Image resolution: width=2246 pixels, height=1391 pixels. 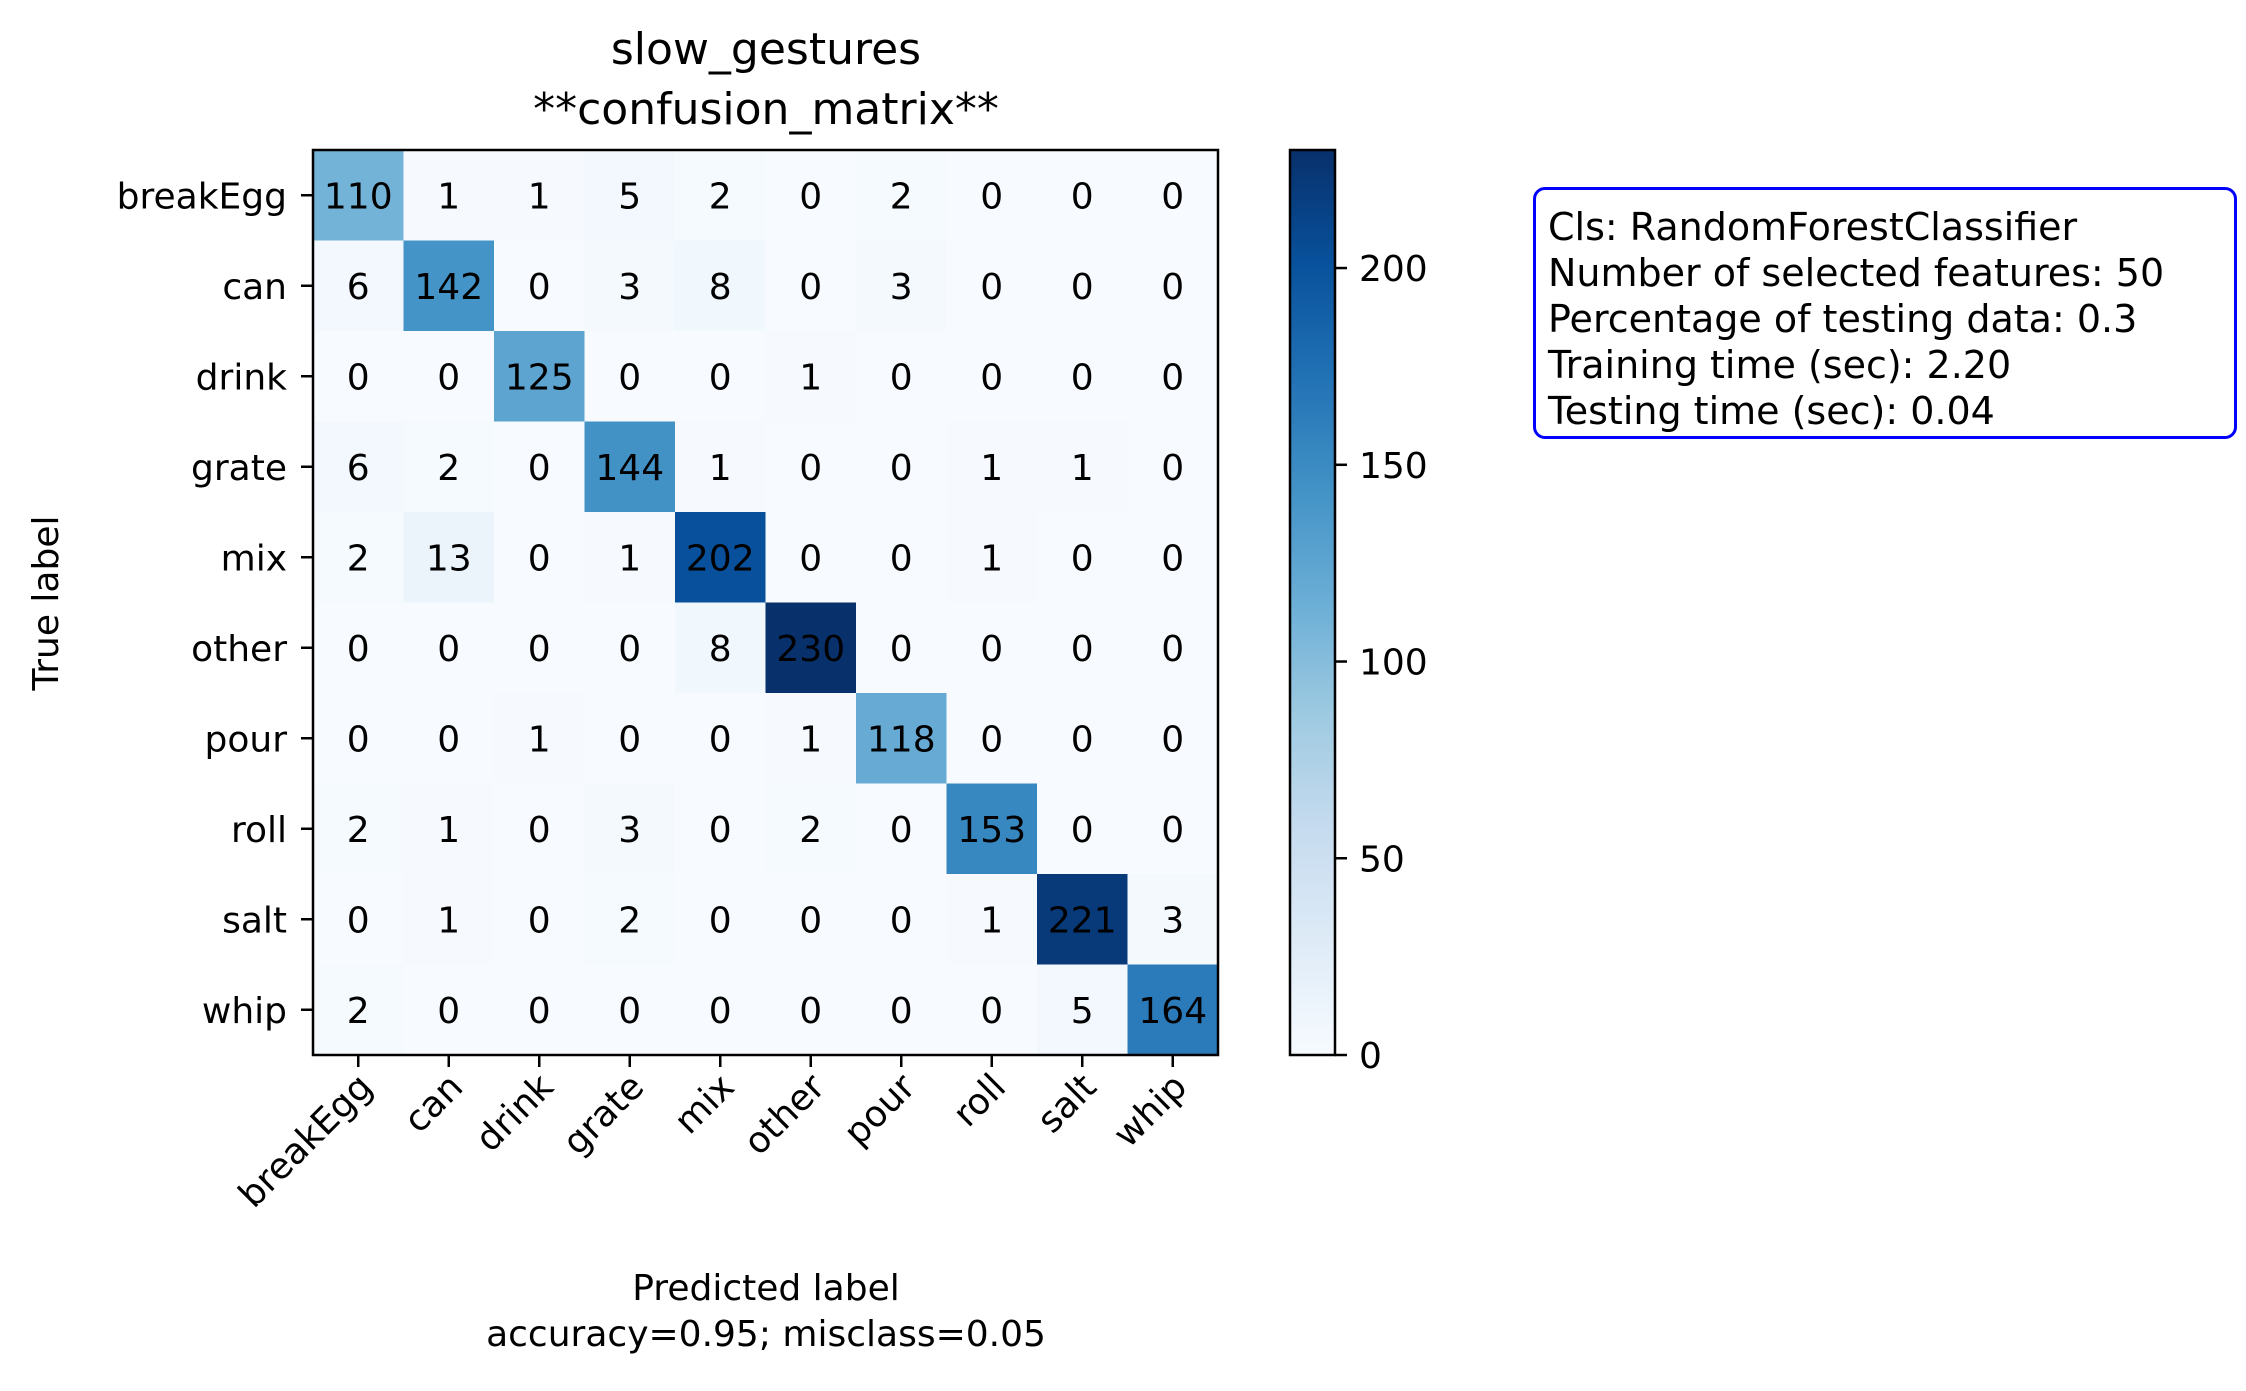 I want to click on x-axis-sublabel: accuracy=0.95; misclass=0.05, so click(x=766, y=1334).